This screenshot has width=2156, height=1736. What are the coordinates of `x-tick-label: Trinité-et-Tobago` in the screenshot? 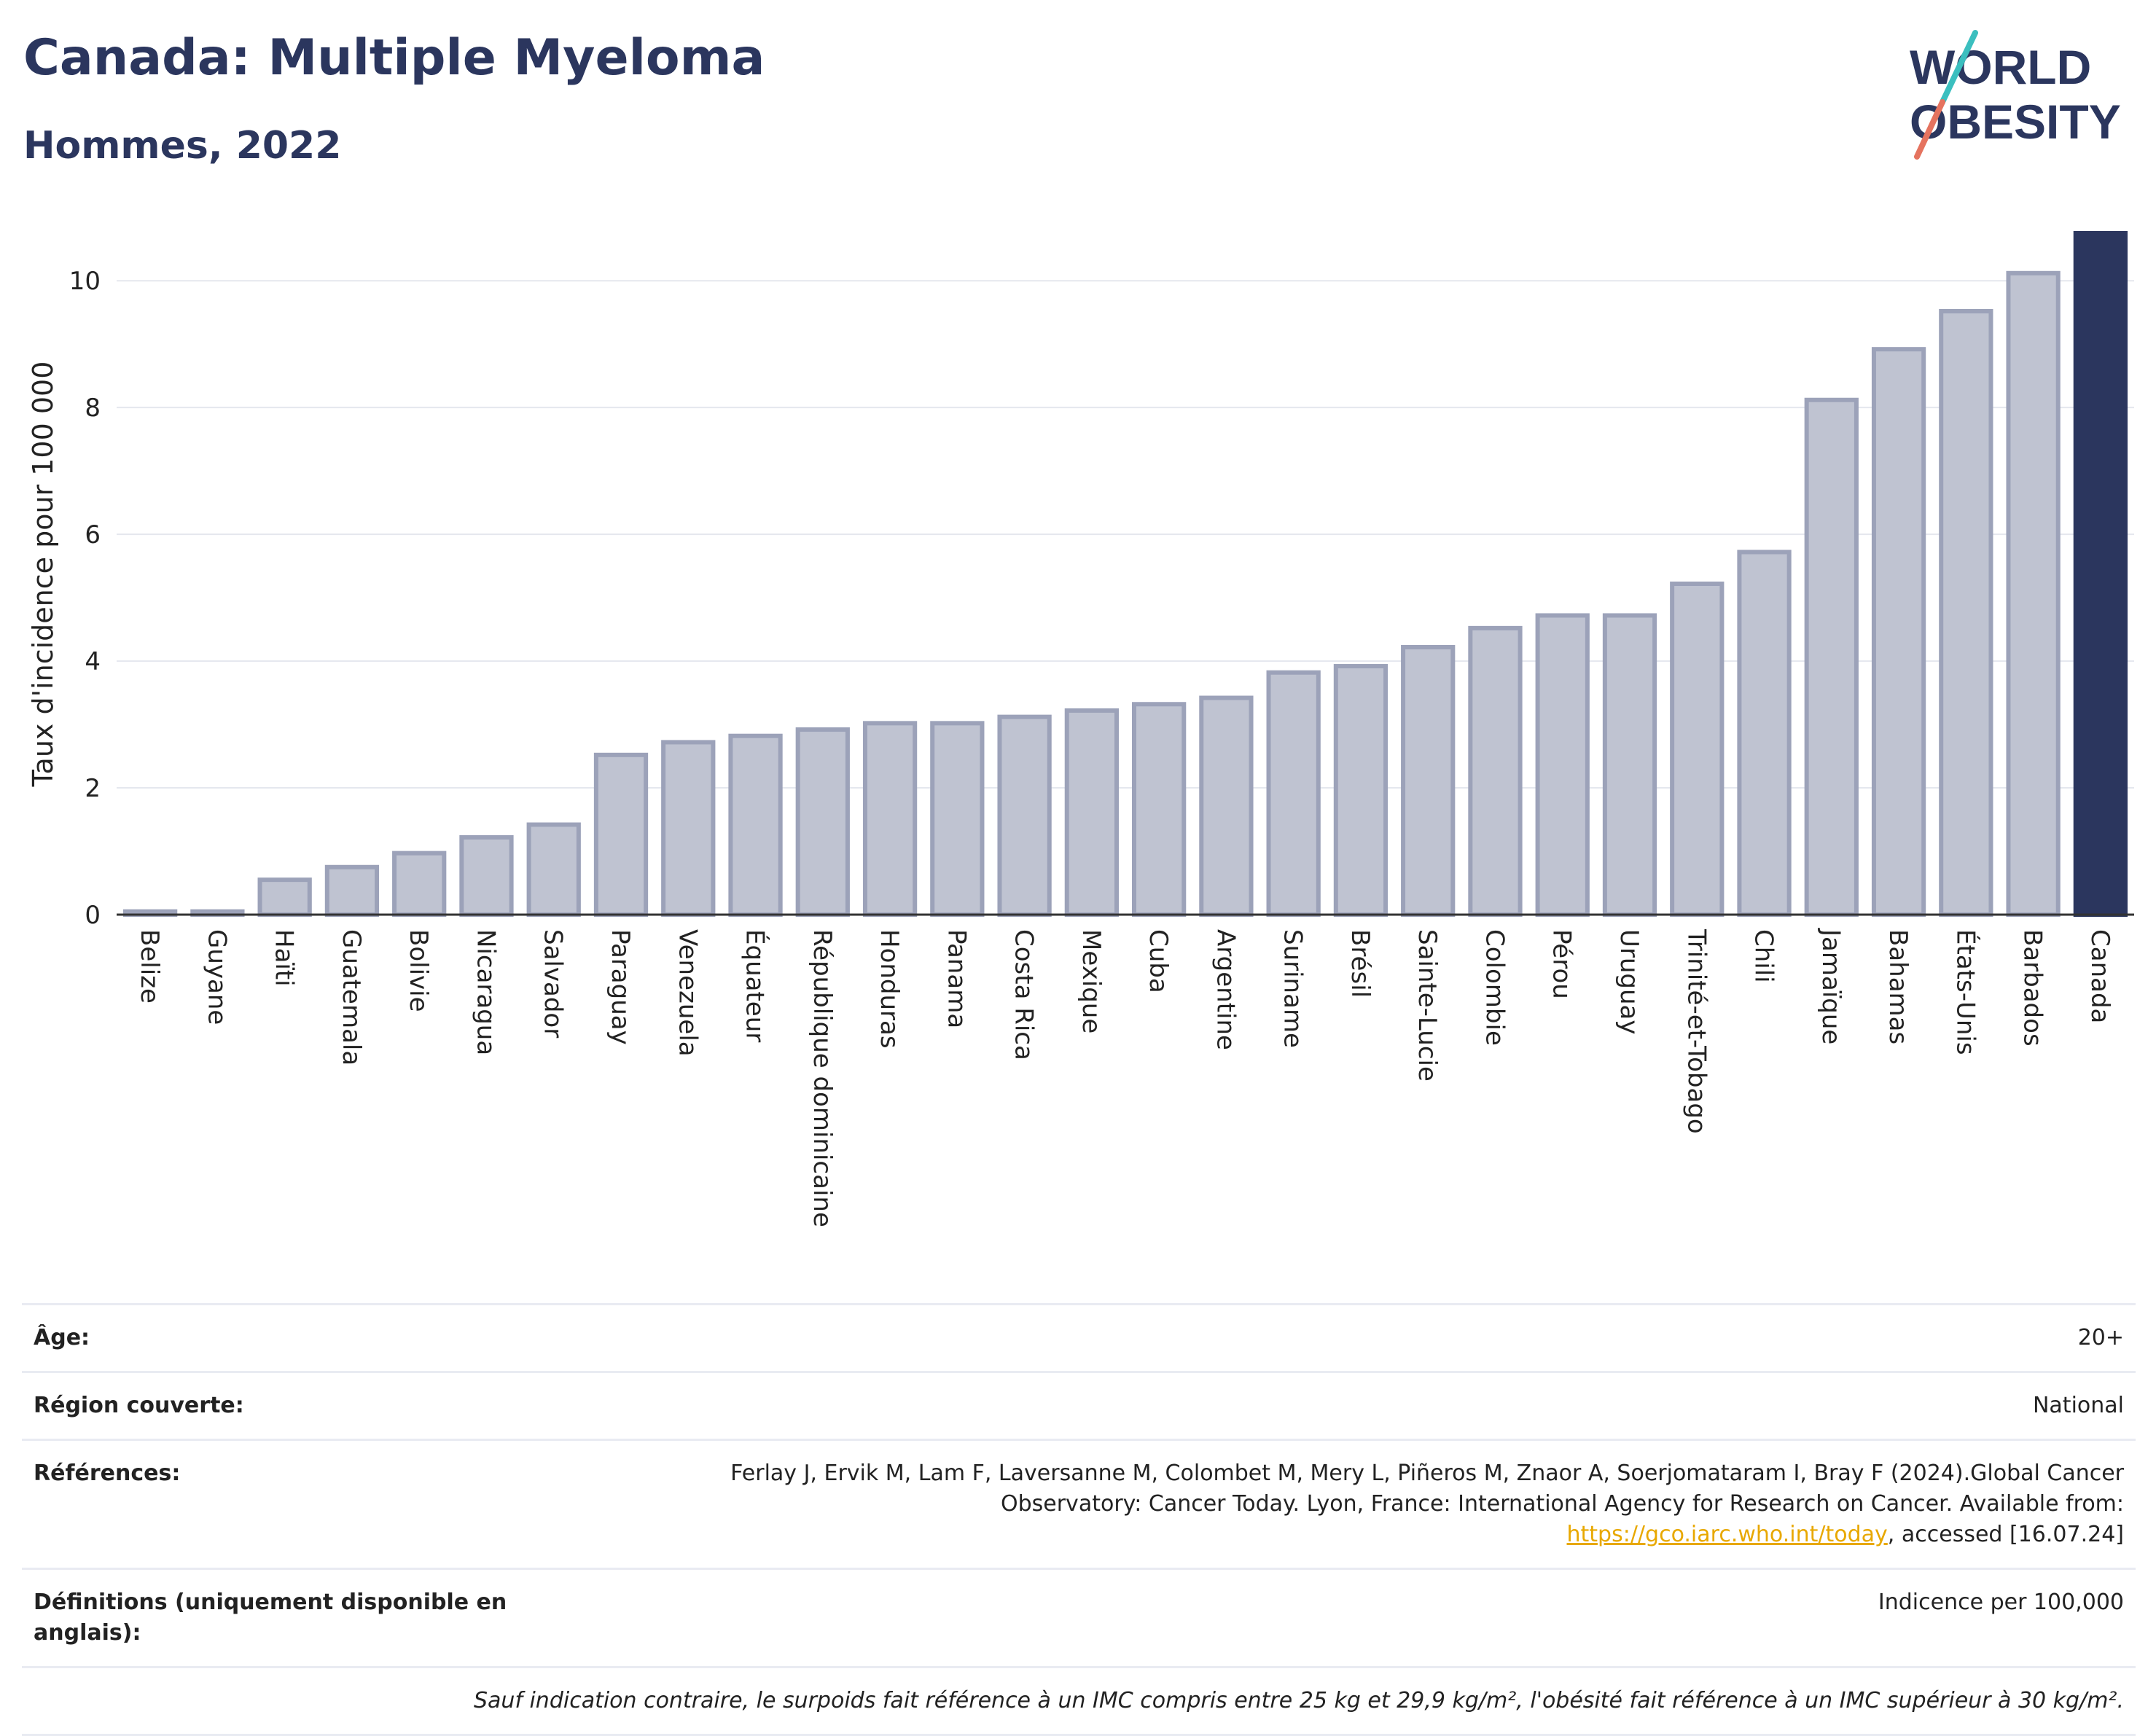 It's located at (1697, 1031).